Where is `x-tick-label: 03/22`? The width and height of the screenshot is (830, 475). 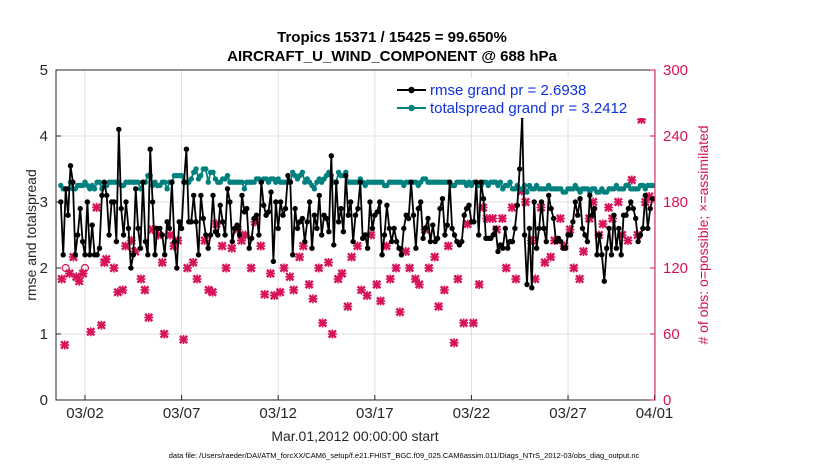 x-tick-label: 03/22 is located at coordinates (472, 413).